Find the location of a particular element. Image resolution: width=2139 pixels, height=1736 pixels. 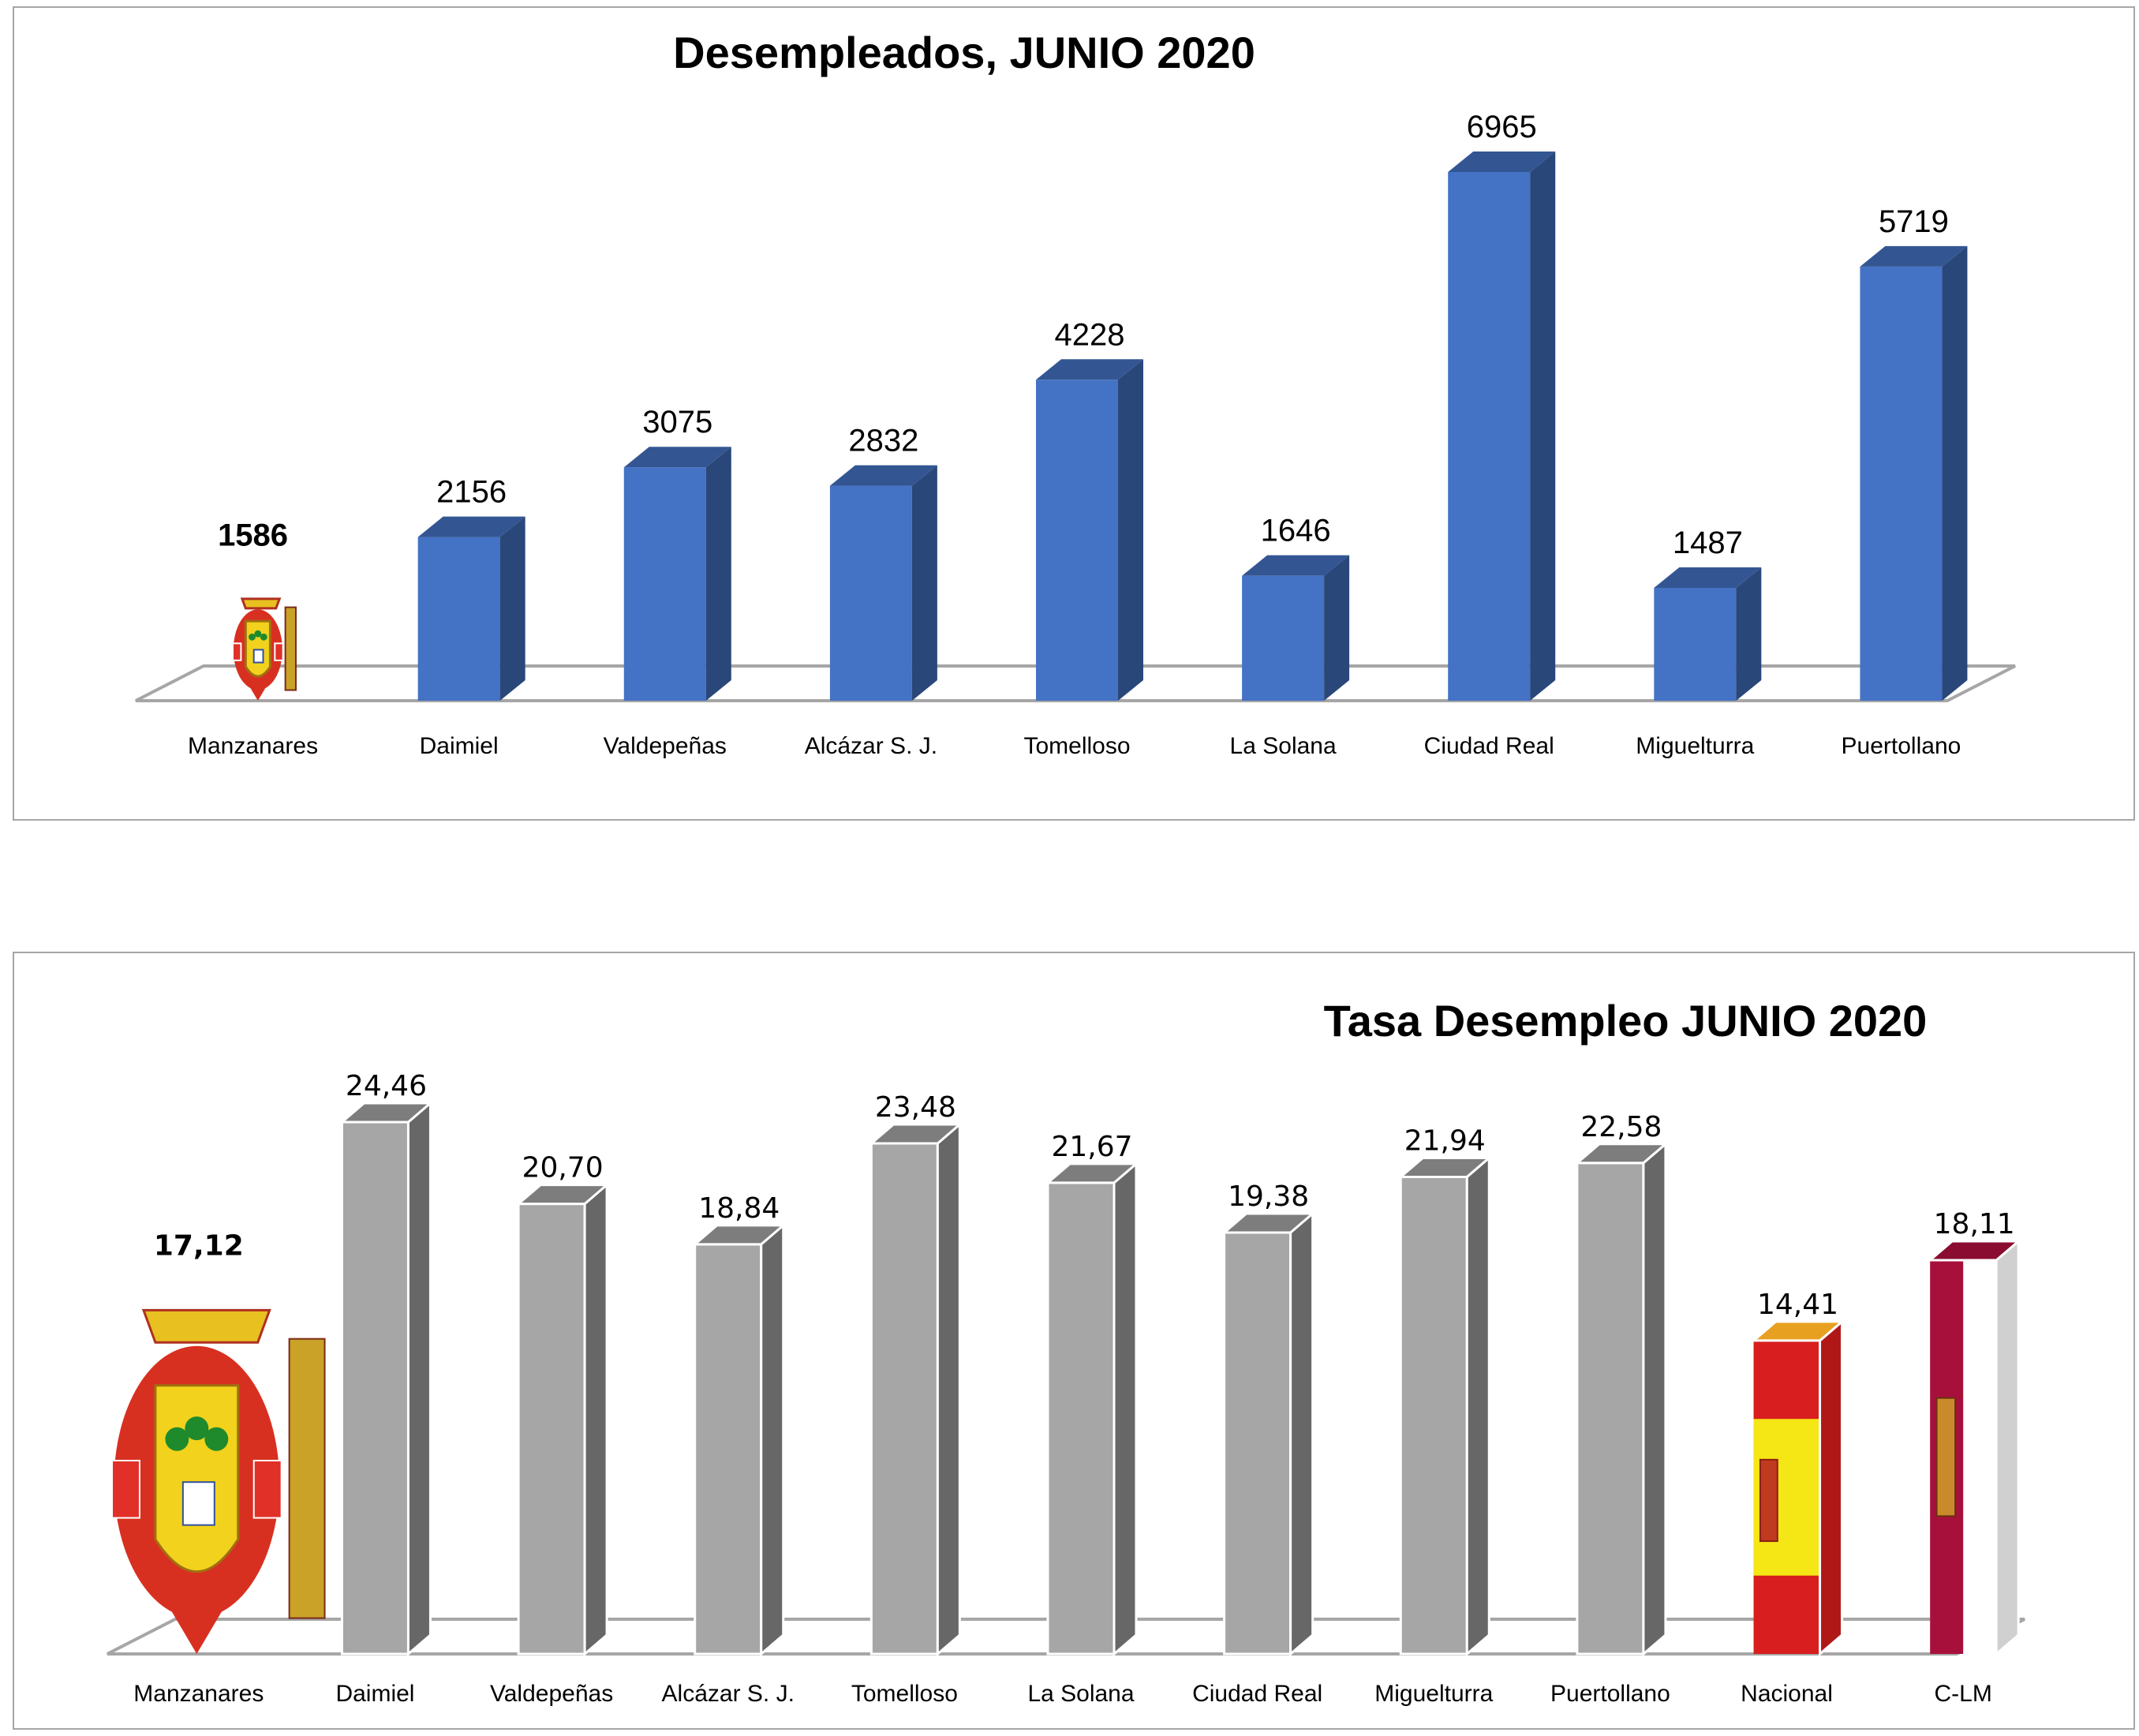

category-label: Daimiel is located at coordinates (459, 746).